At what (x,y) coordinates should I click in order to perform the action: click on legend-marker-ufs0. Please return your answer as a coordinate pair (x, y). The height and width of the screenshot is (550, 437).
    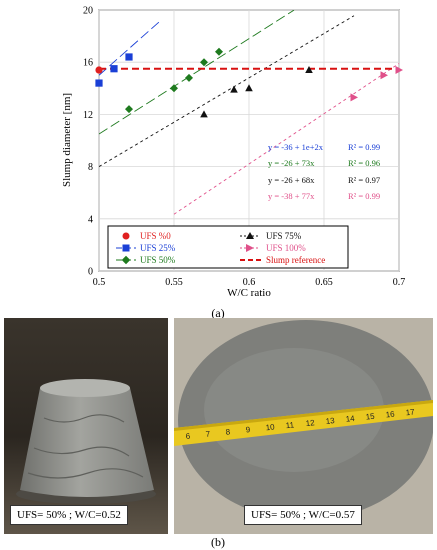
    Looking at the image, I should click on (126, 236).